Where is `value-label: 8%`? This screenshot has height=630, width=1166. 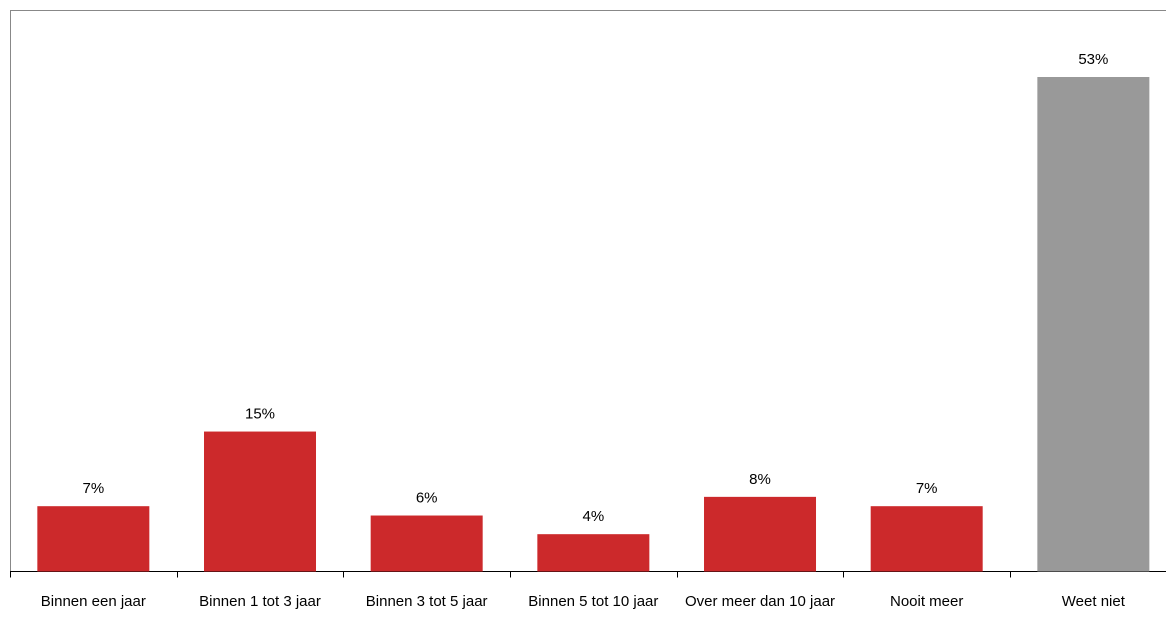 value-label: 8% is located at coordinates (760, 479).